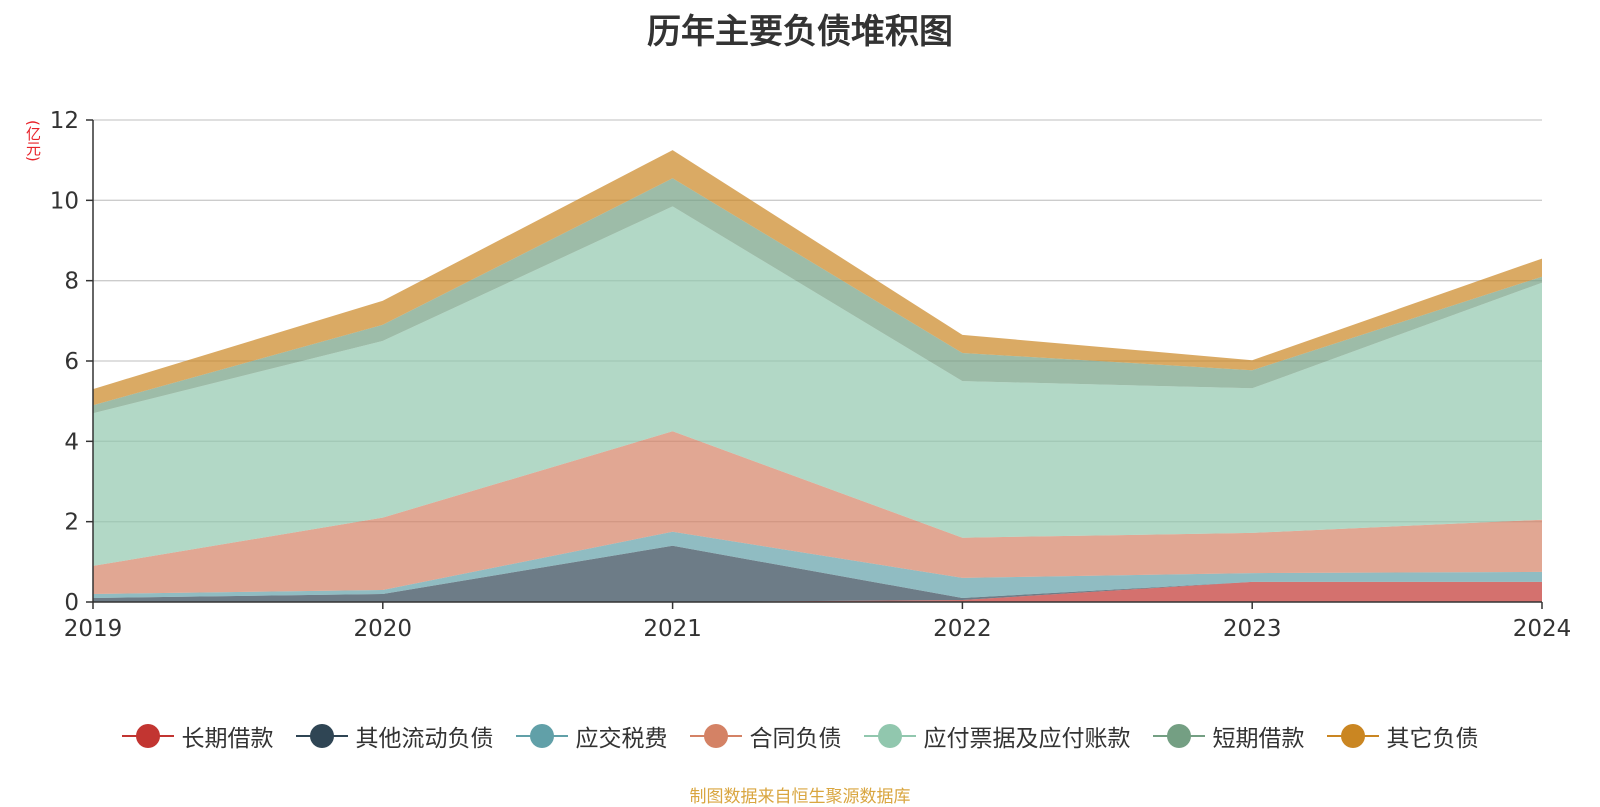 This screenshot has height=807, width=1600. What do you see at coordinates (64, 121) in the screenshot?
I see `y-tick-label: 12` at bounding box center [64, 121].